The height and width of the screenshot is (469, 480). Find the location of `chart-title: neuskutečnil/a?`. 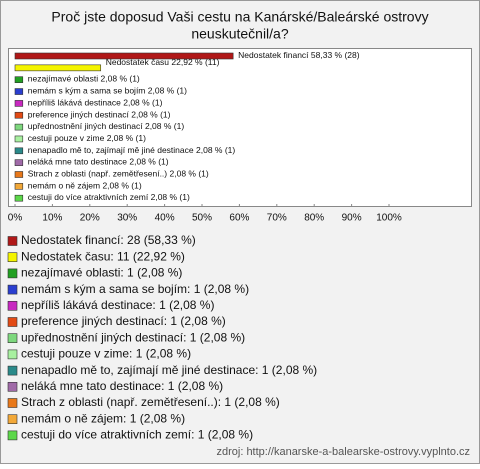

chart-title: neuskutečnil/a? is located at coordinates (240, 34).